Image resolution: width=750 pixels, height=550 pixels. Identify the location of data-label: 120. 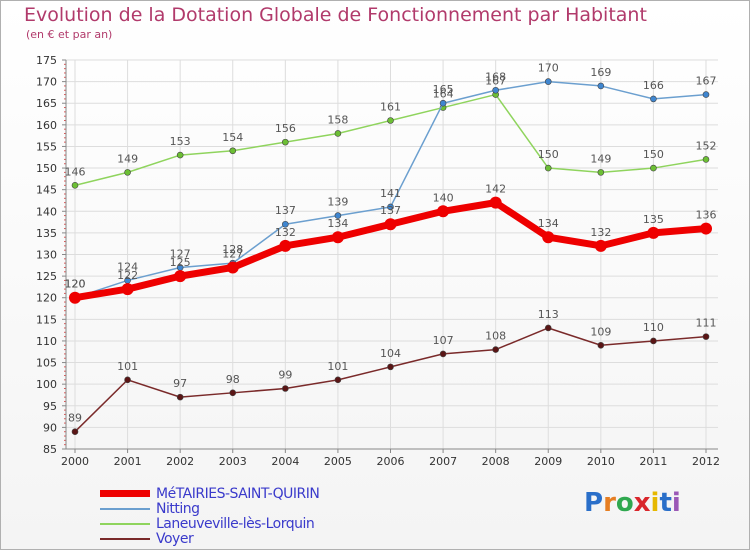
(75, 284).